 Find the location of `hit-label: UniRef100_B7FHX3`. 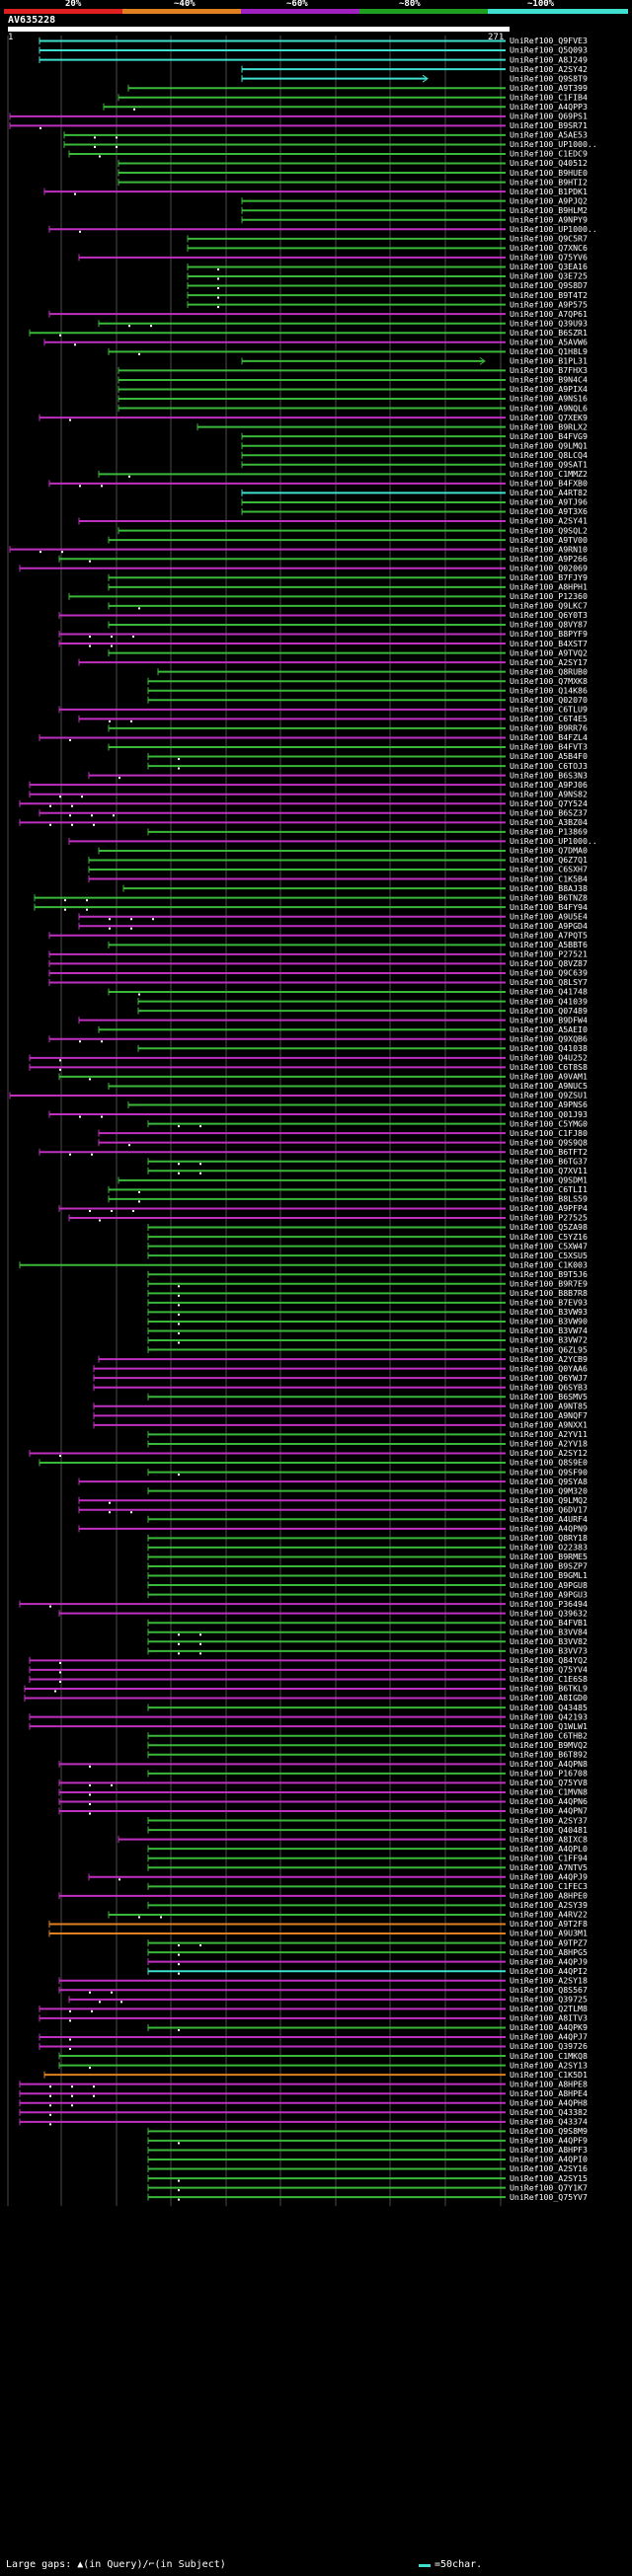

hit-label: UniRef100_B7FHX3 is located at coordinates (549, 370).